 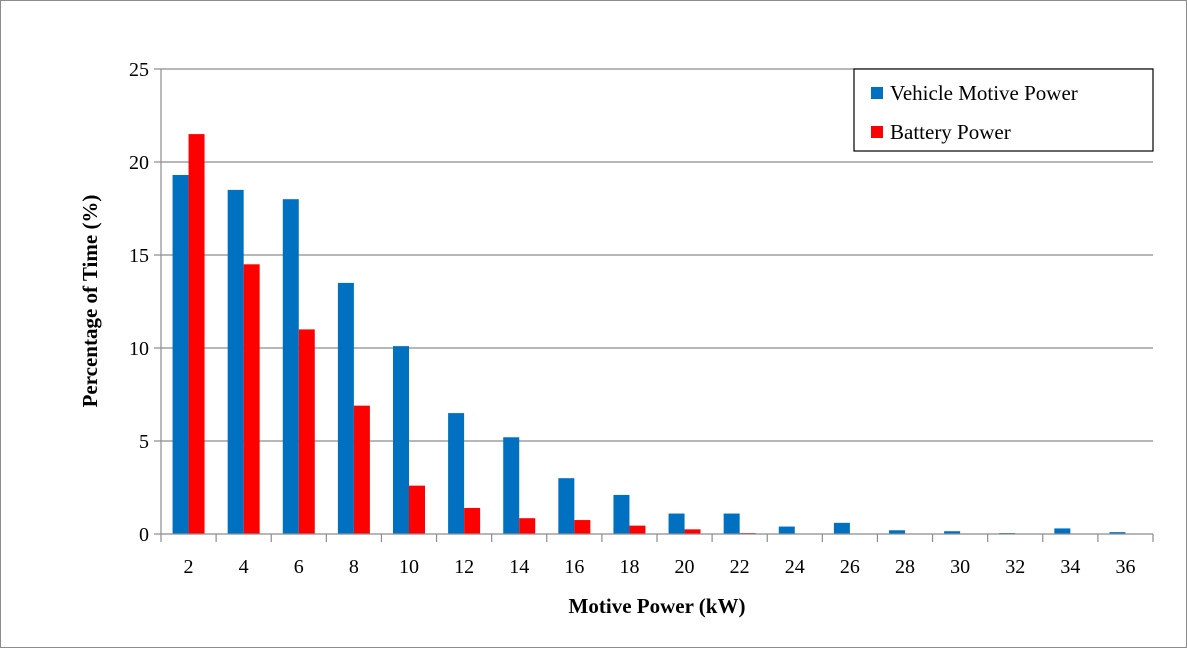 What do you see at coordinates (905, 567) in the screenshot?
I see `x-tick-label-28: 28` at bounding box center [905, 567].